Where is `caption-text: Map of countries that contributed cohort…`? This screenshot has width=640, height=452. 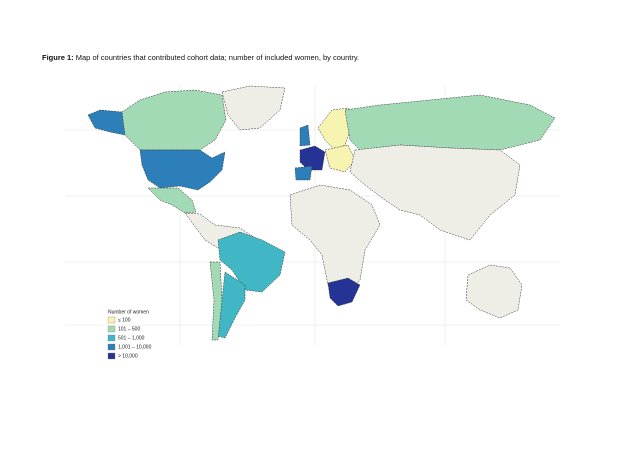 caption-text: Map of countries that contributed cohort… is located at coordinates (217, 57).